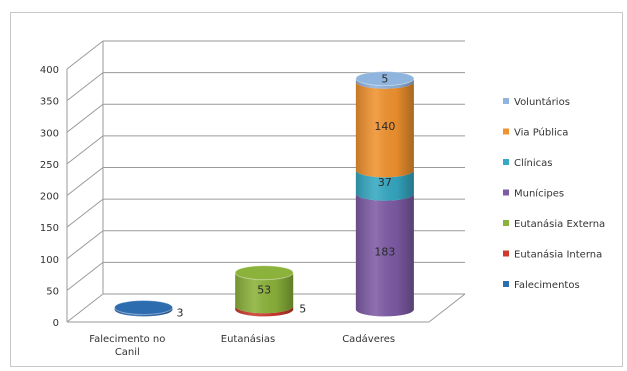 Image resolution: width=627 pixels, height=371 pixels. Describe the element at coordinates (49, 102) in the screenshot. I see `y-tick-label: 350` at that location.